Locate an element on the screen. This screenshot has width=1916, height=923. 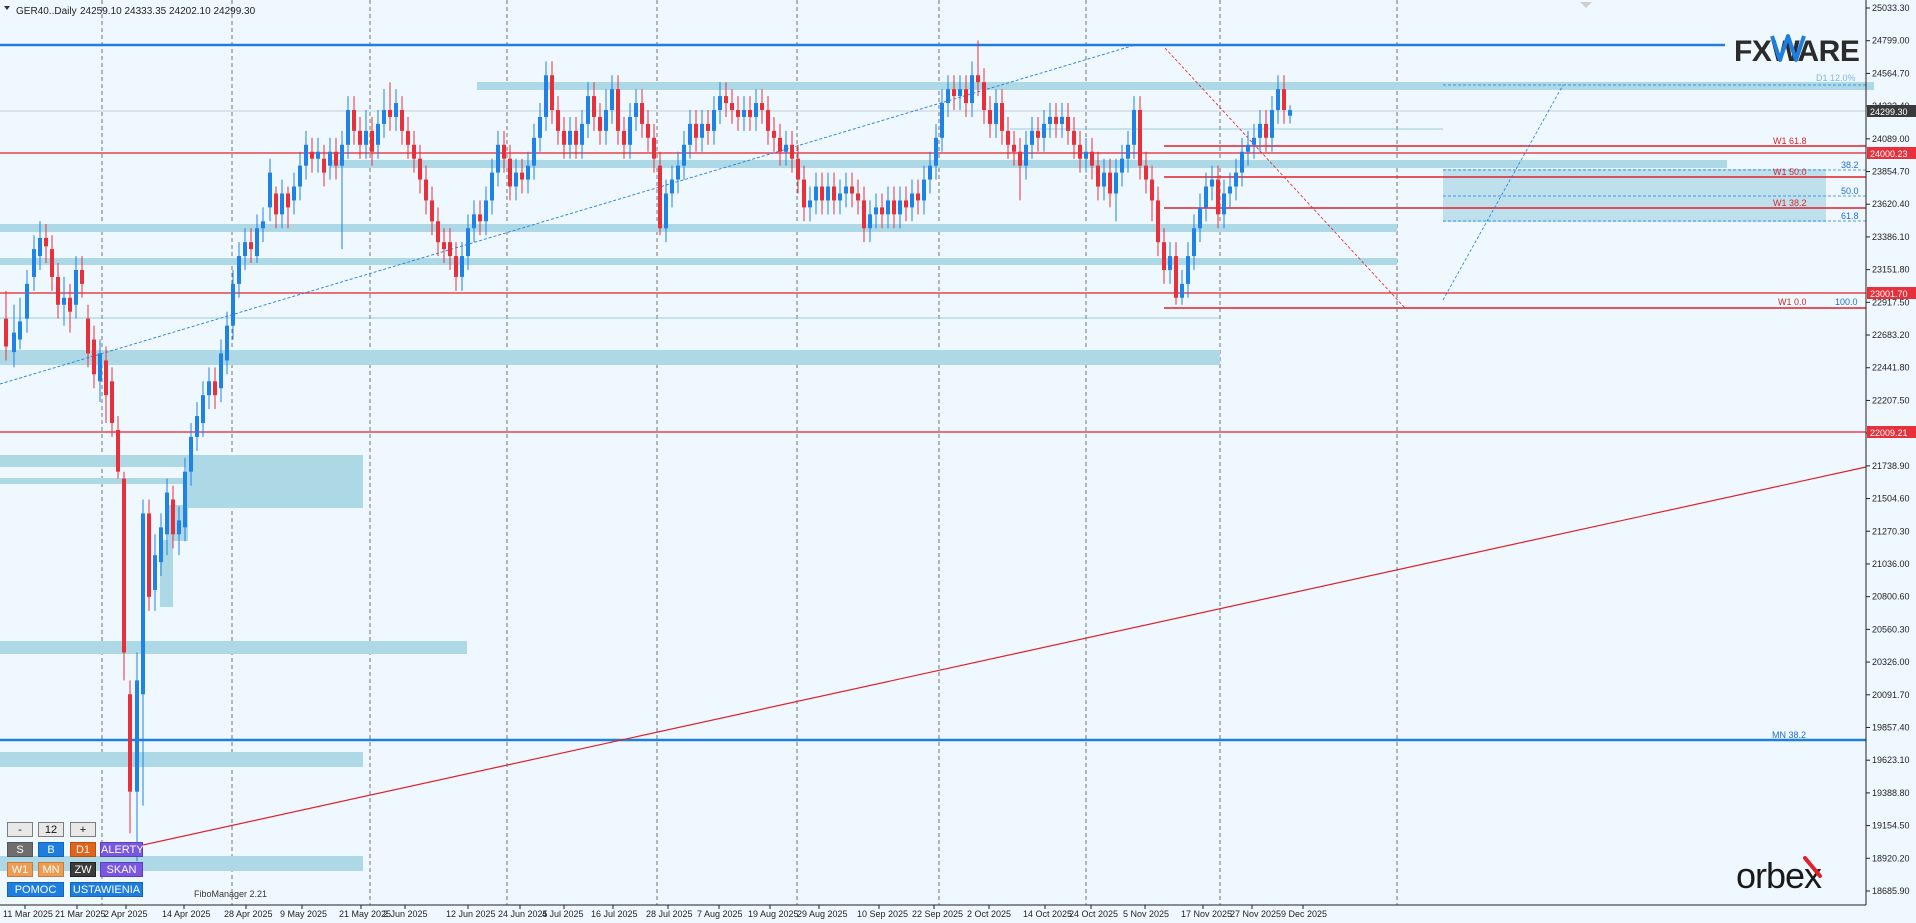
price-tick-label: 19857.40 is located at coordinates (1891, 727).